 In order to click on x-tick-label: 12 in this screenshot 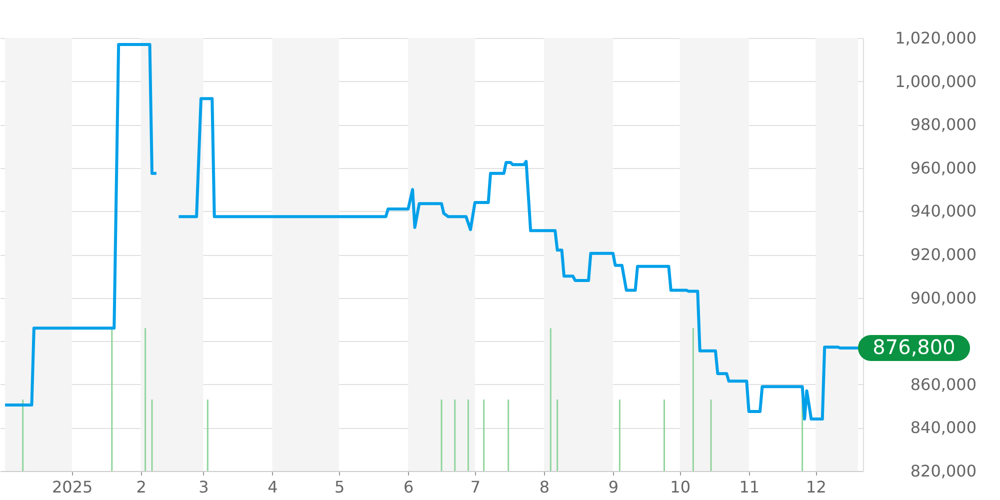, I will do `click(816, 487)`.